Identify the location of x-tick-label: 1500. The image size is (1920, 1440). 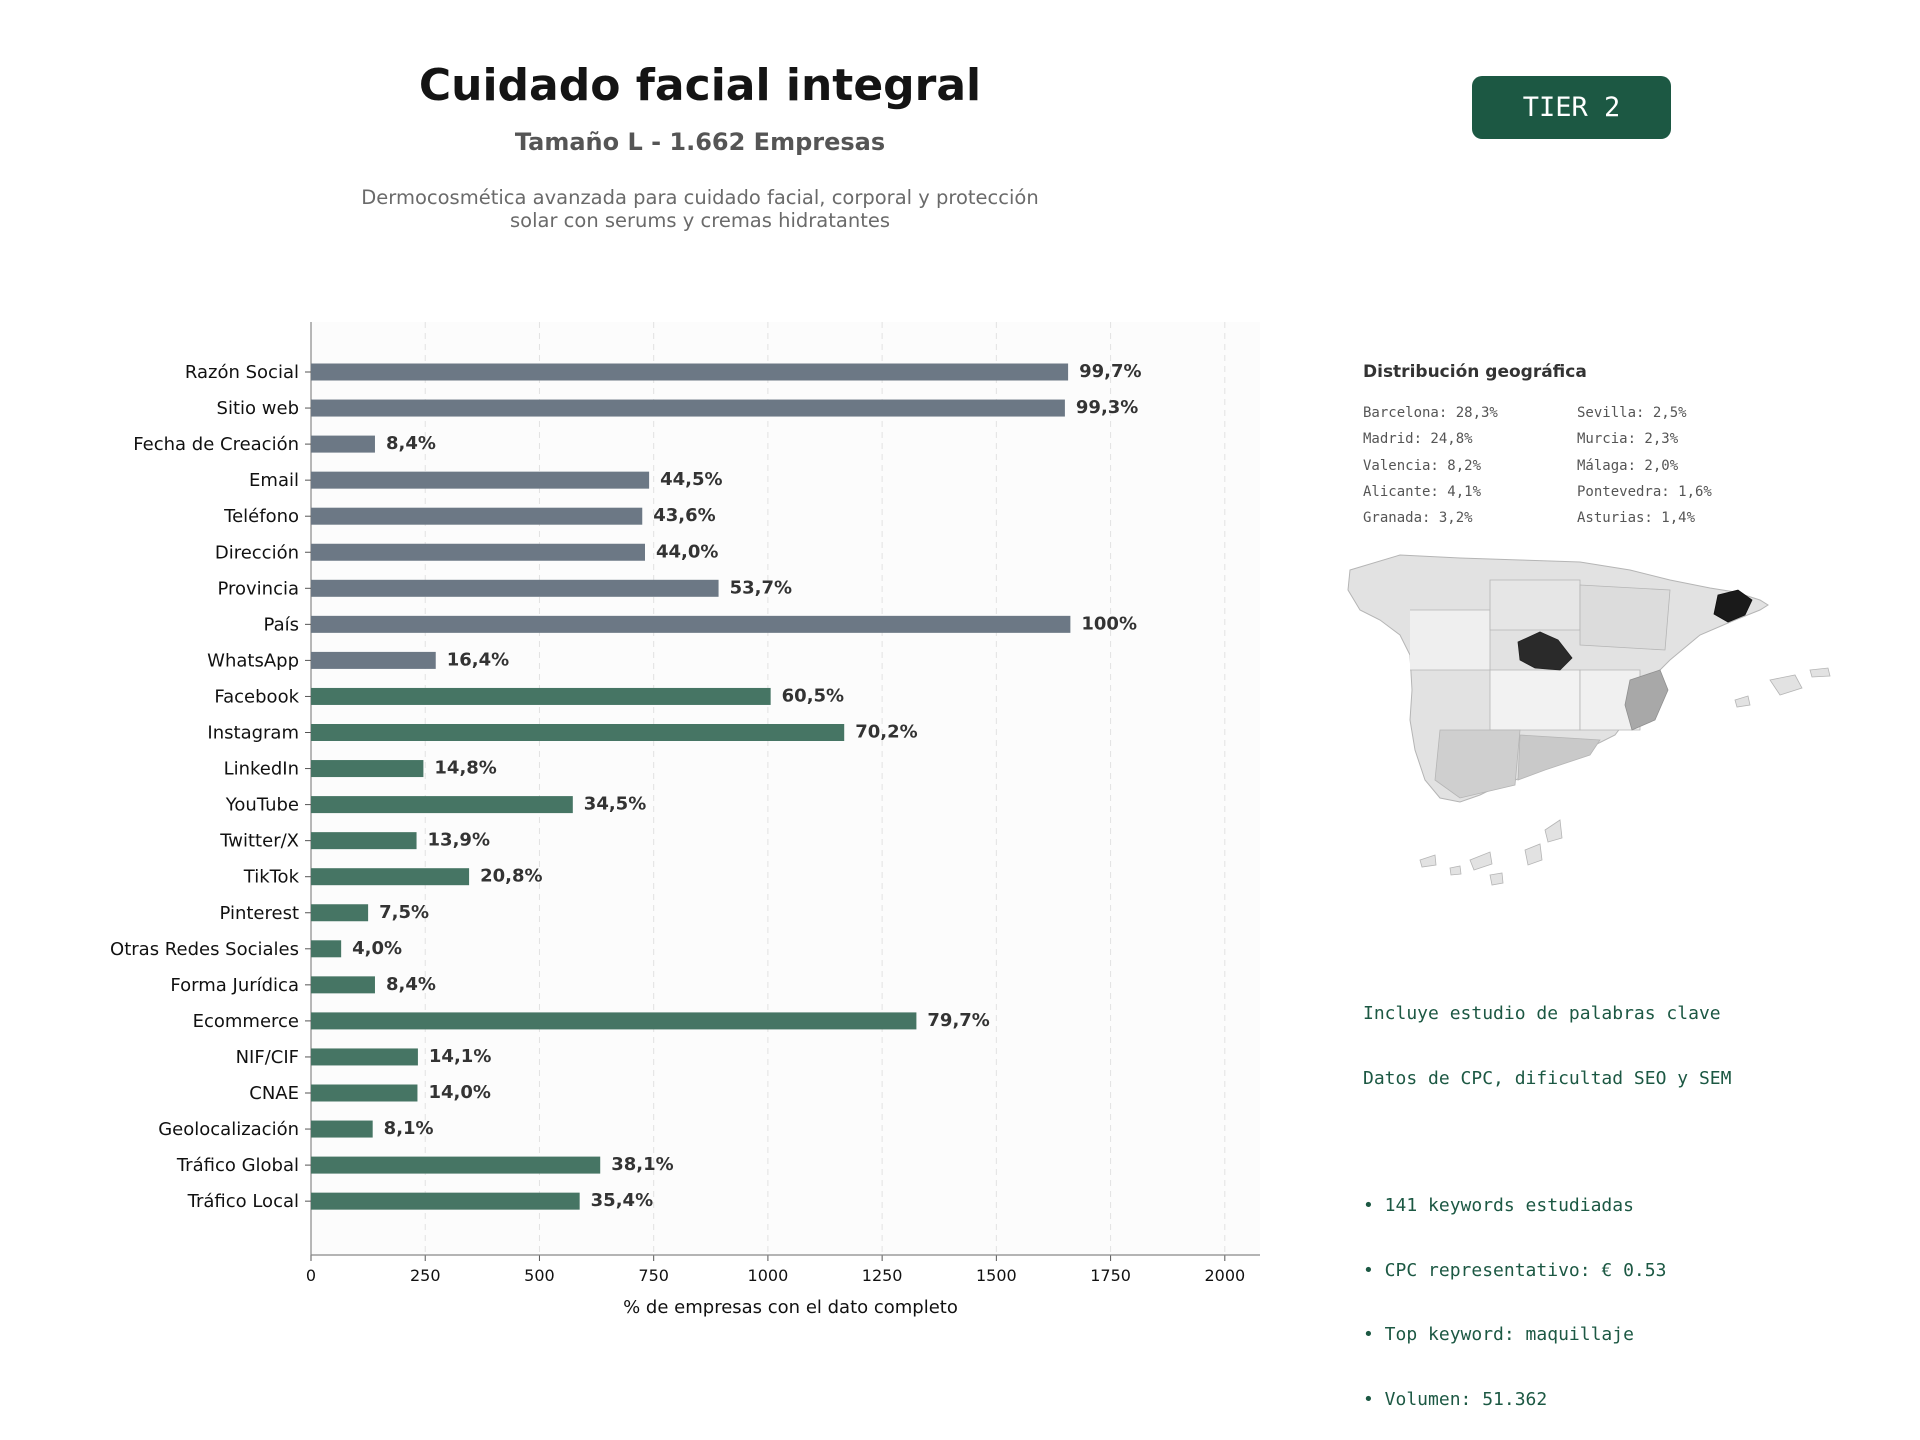
(996, 1275).